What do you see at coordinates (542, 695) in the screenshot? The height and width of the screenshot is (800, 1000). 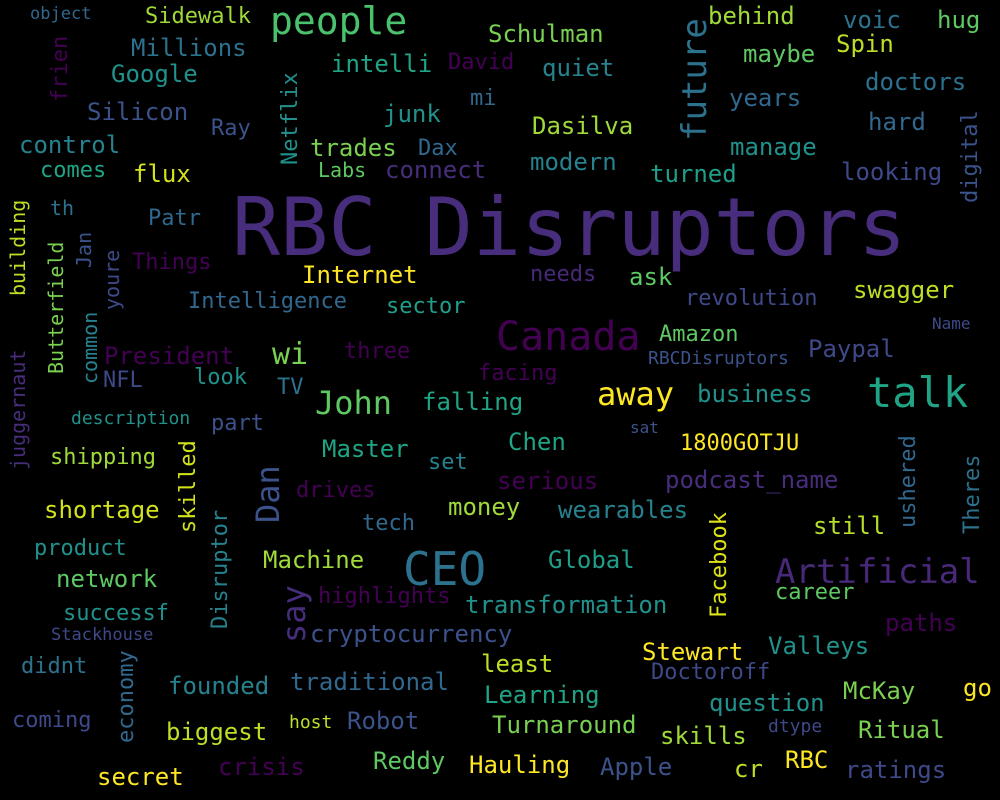 I see `word-learning: Learning` at bounding box center [542, 695].